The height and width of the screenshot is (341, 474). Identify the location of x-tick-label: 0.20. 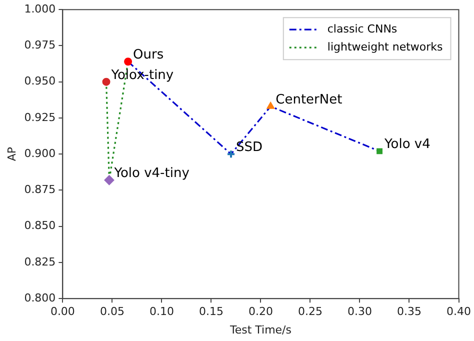
(260, 311).